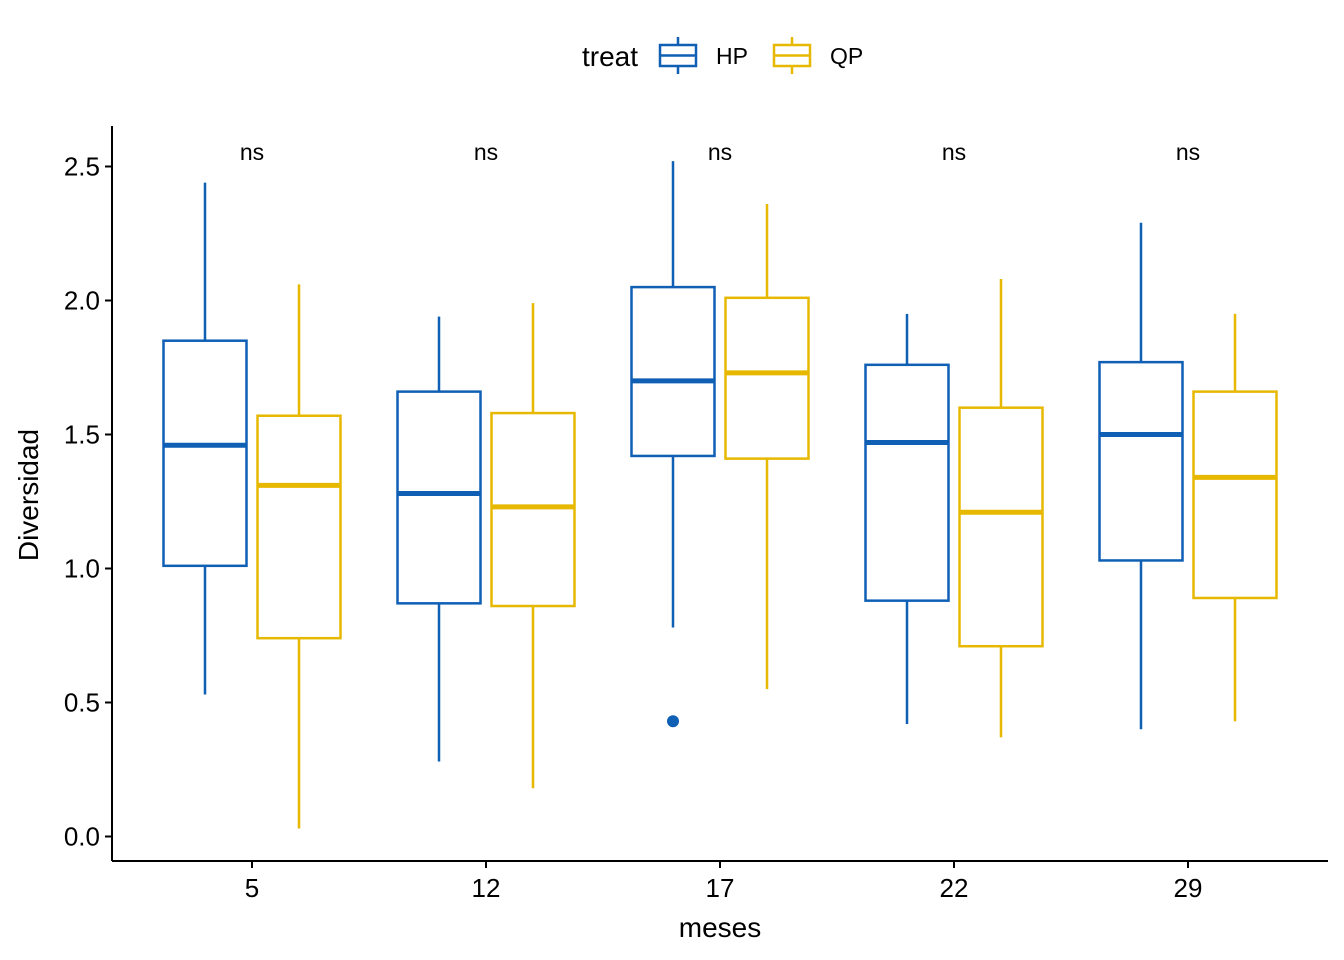 This screenshot has width=1344, height=960. What do you see at coordinates (720, 927) in the screenshot?
I see `x-axis-title: meses` at bounding box center [720, 927].